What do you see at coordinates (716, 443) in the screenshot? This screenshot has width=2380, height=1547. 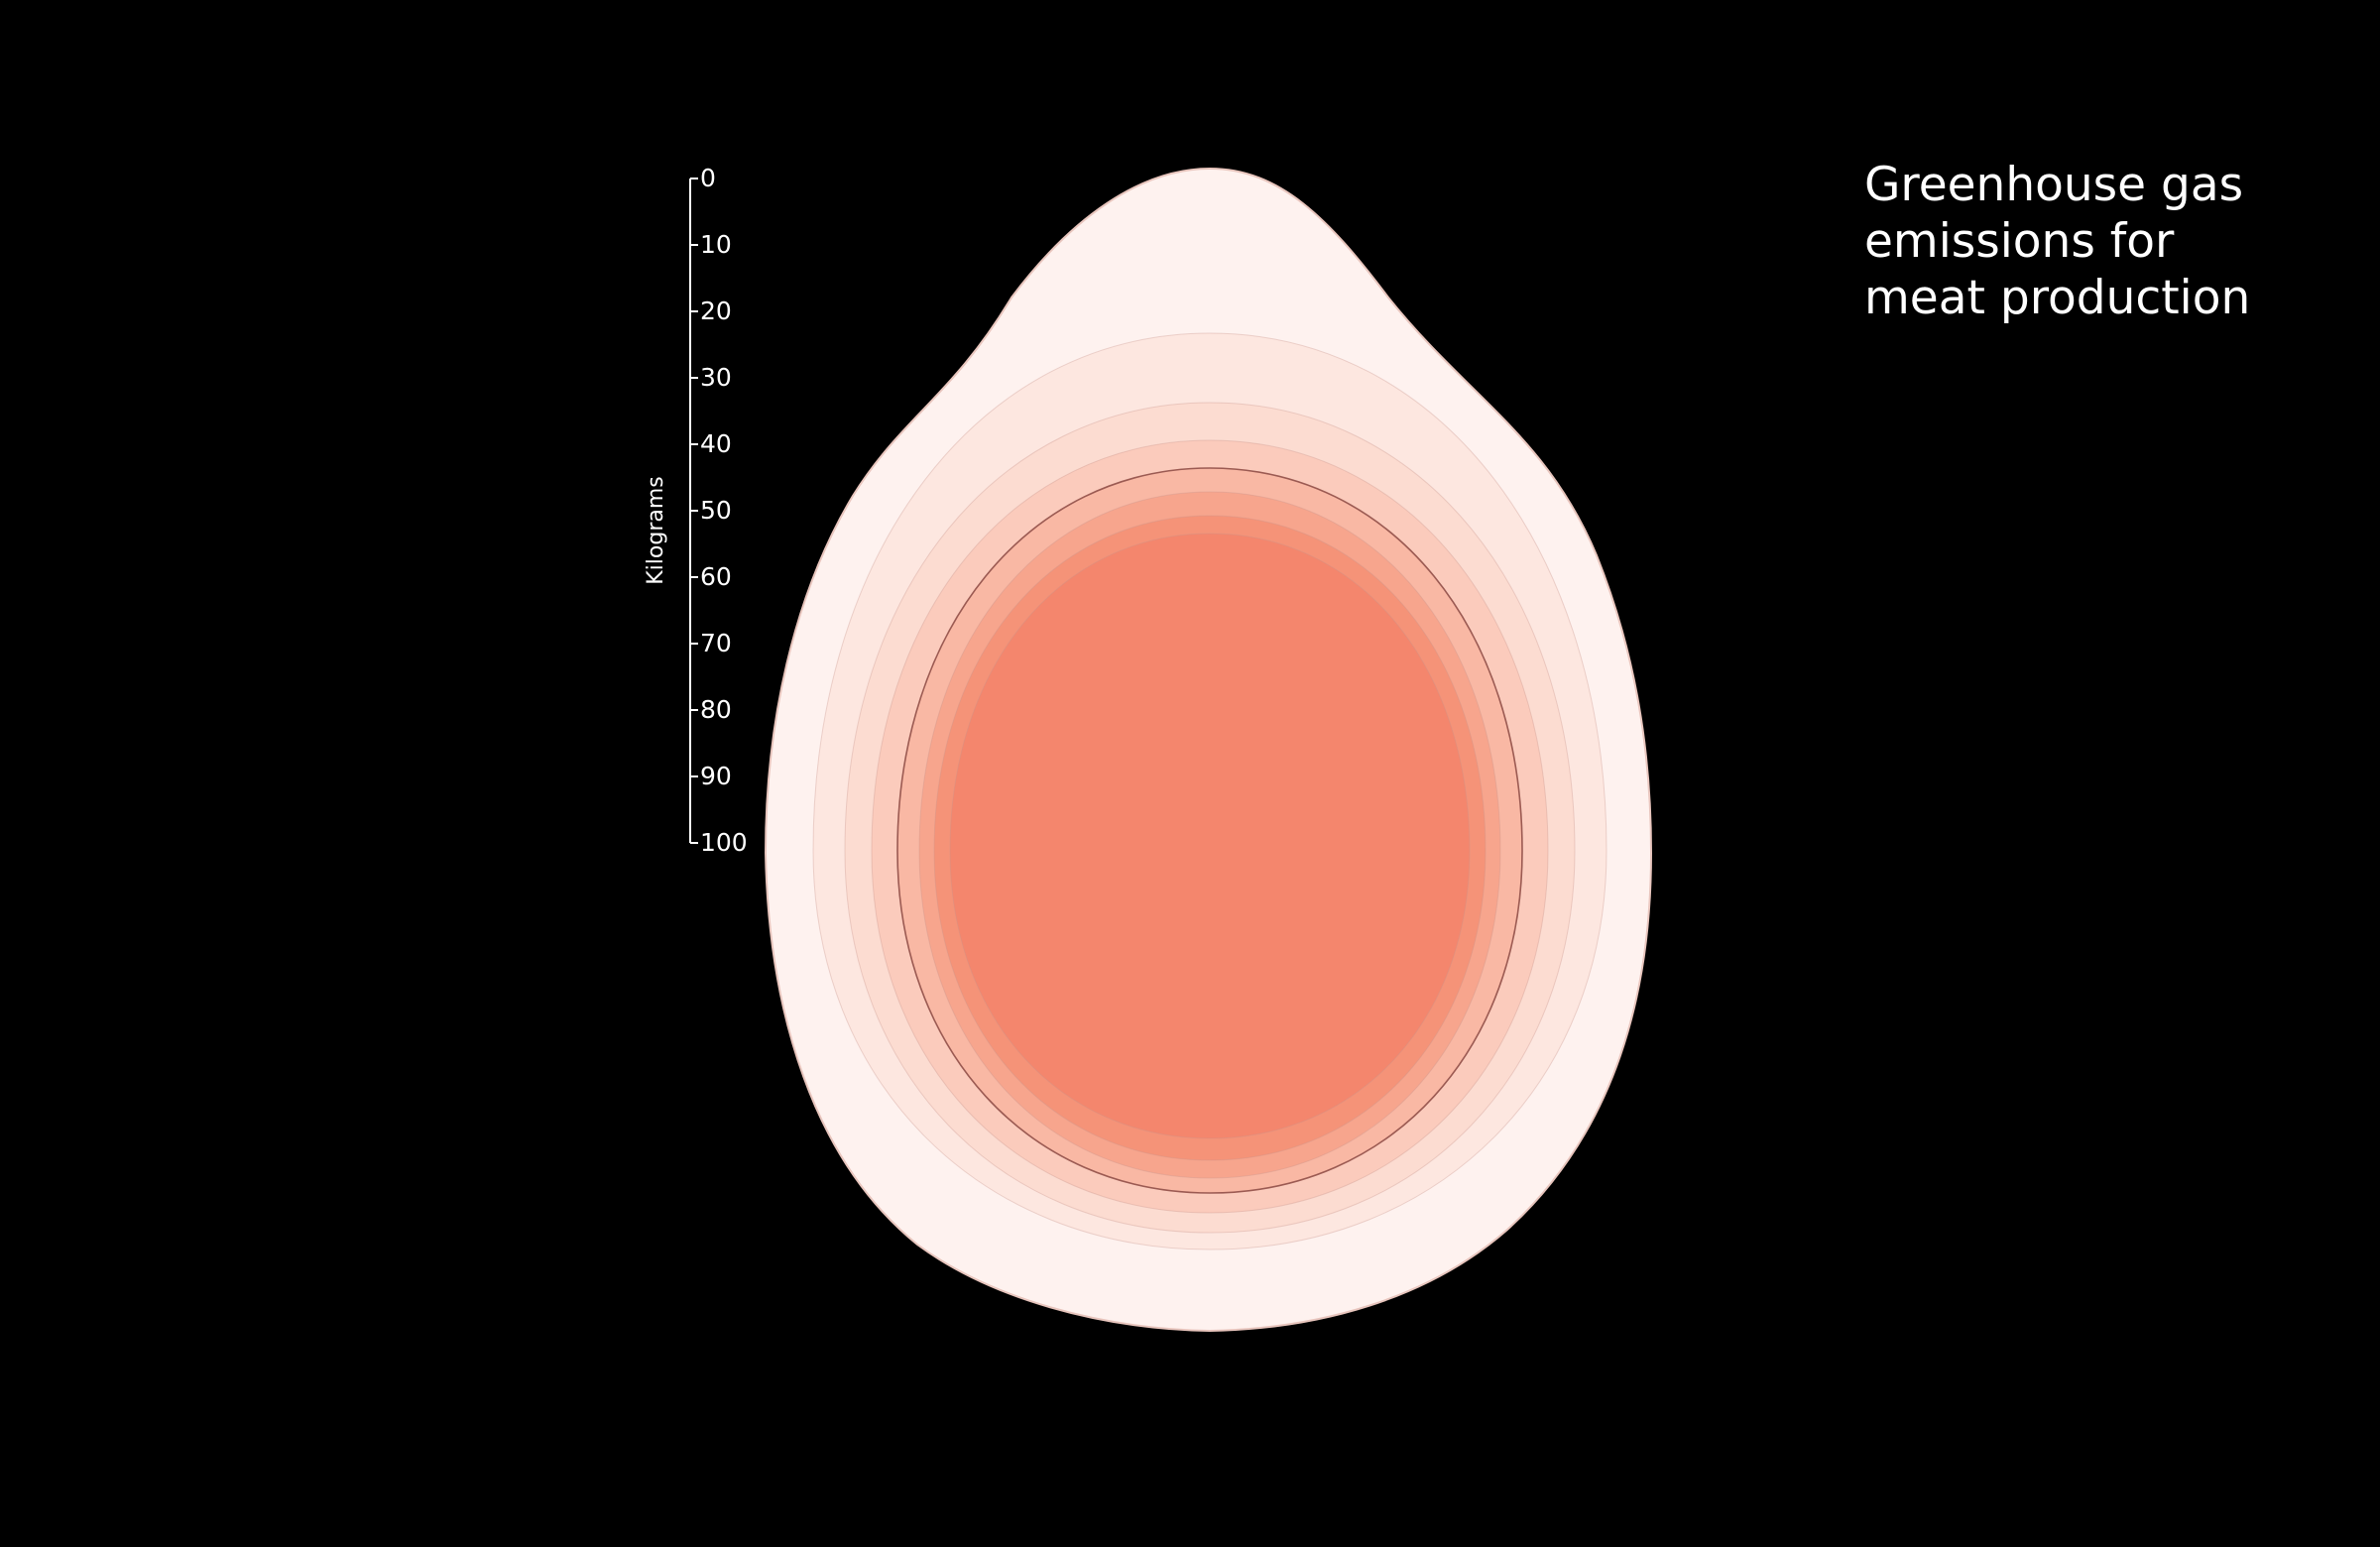 I see `y-tick-label: 40` at bounding box center [716, 443].